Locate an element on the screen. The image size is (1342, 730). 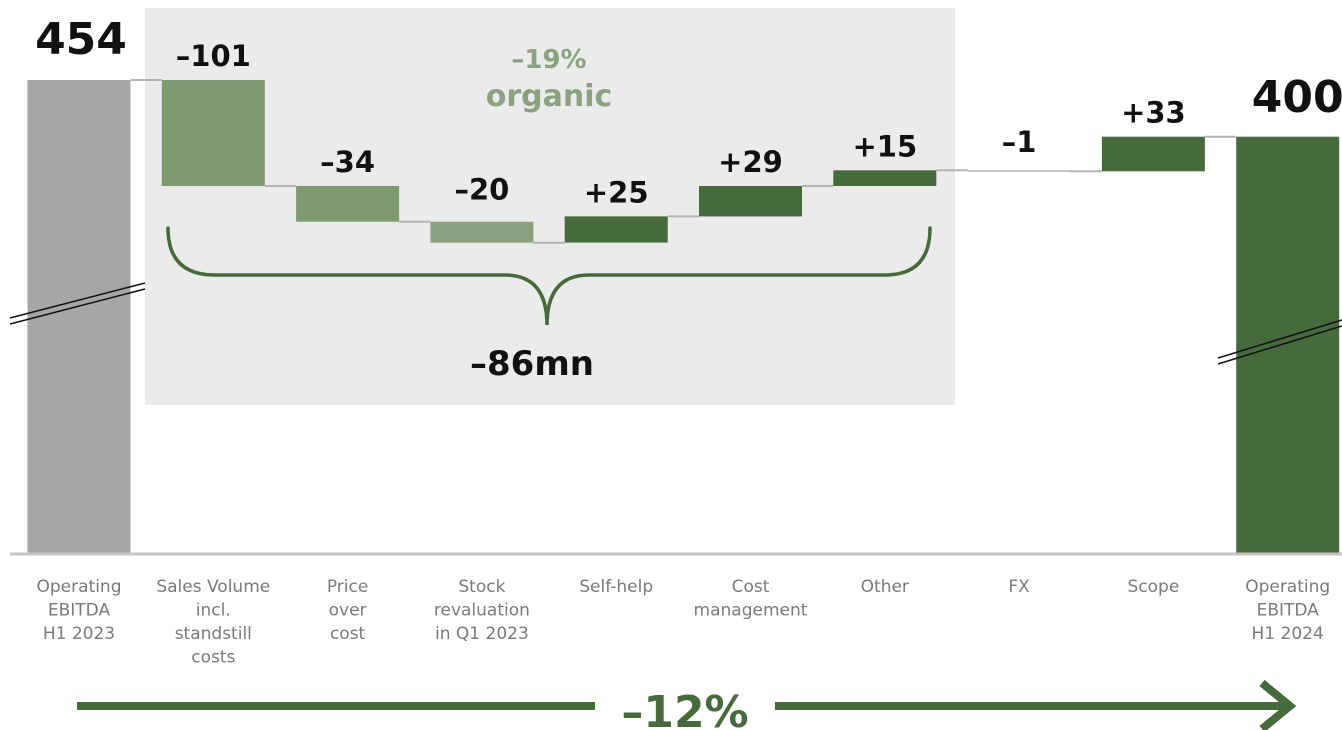
category-label-4: Stock revaluation in Q1 2023 is located at coordinates (482, 610).